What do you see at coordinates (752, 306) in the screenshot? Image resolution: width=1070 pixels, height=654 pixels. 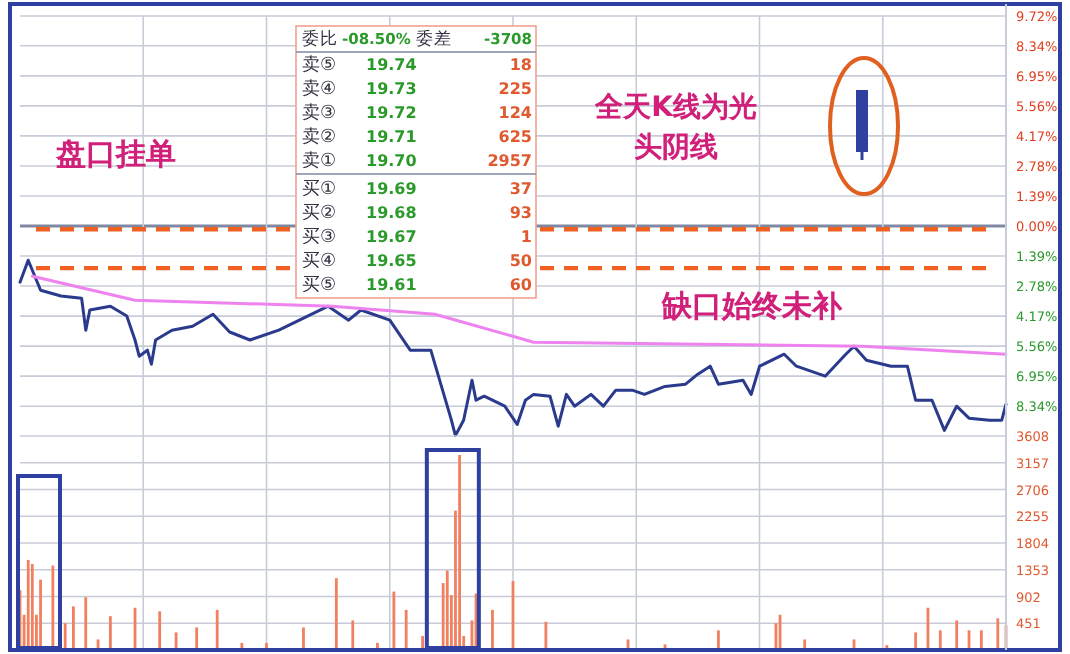 I see `annotation: 缺口始终未补` at bounding box center [752, 306].